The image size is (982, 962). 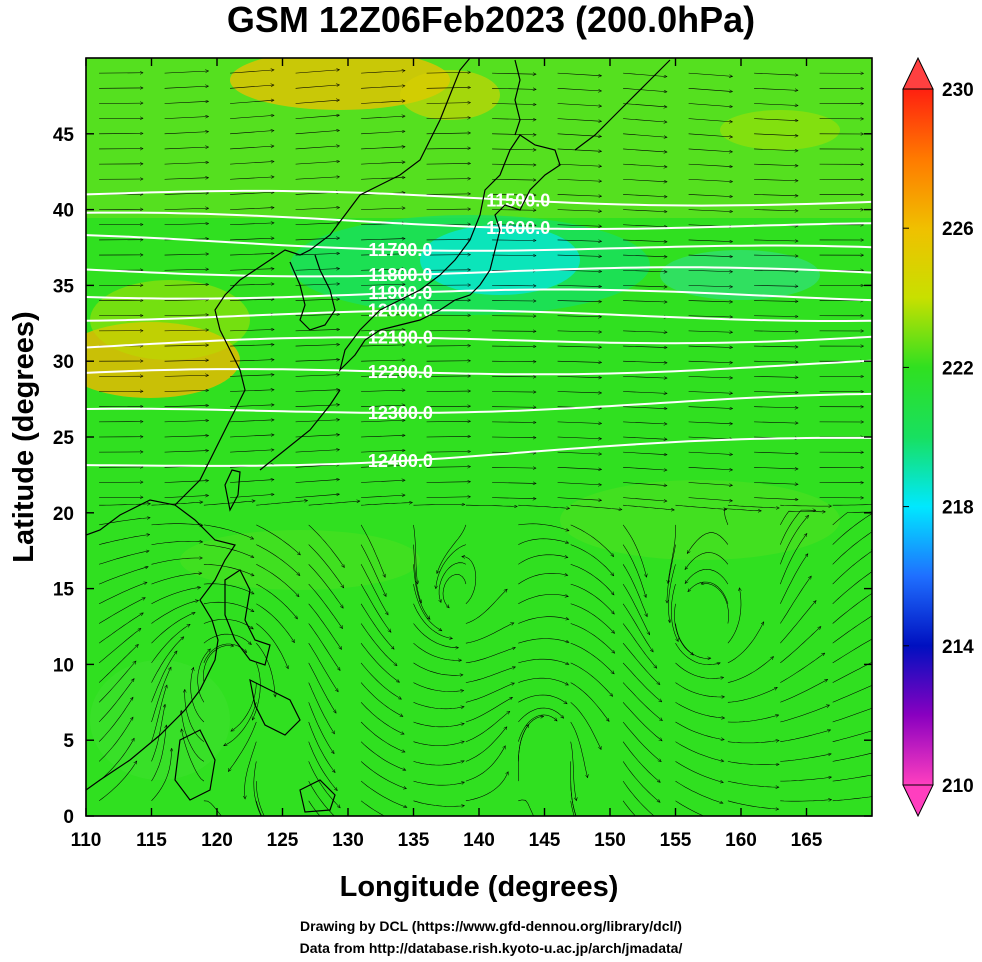 What do you see at coordinates (479, 887) in the screenshot?
I see `x-axis-title: Longitude (degrees)` at bounding box center [479, 887].